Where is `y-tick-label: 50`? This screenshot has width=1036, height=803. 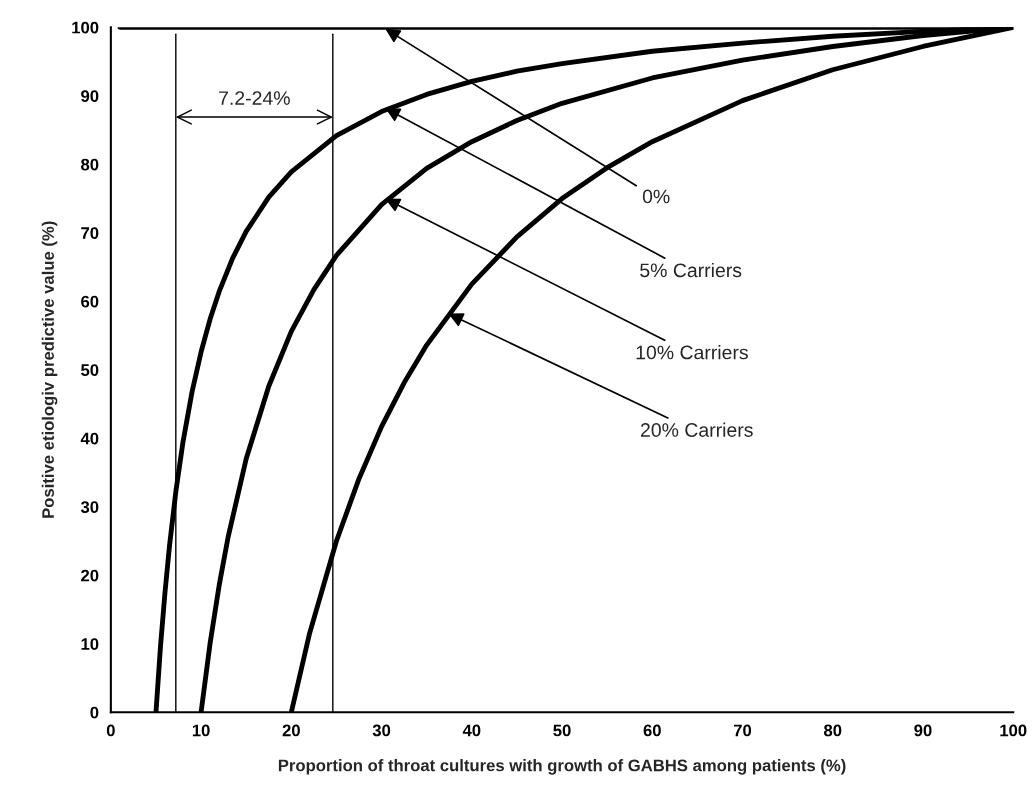 y-tick-label: 50 is located at coordinates (90, 370).